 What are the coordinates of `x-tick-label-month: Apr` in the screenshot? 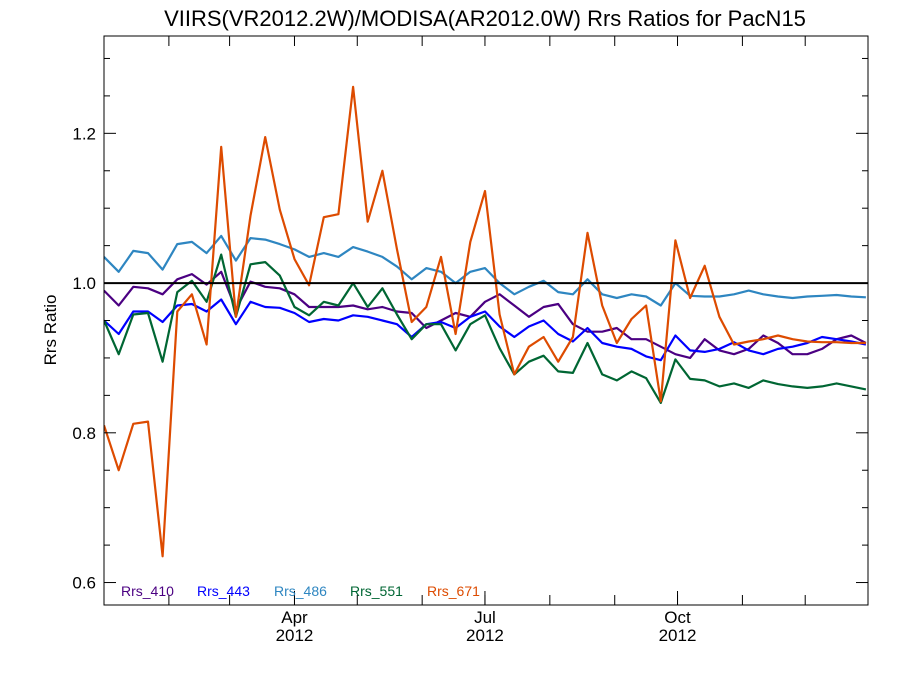 It's located at (294, 617).